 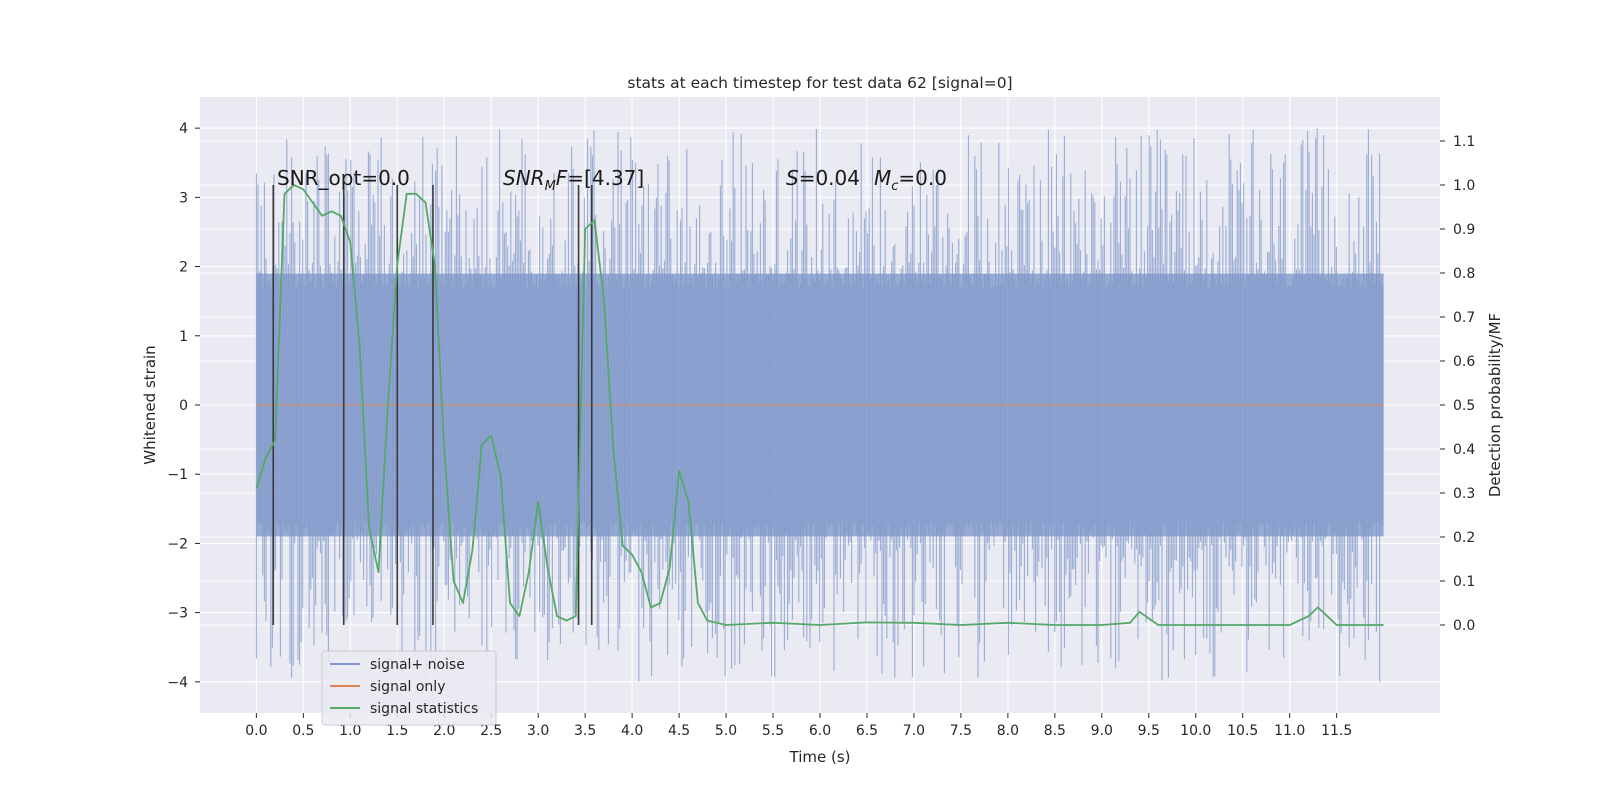 What do you see at coordinates (424, 709) in the screenshot?
I see `legend-label-signal-statistics: signal statistics` at bounding box center [424, 709].